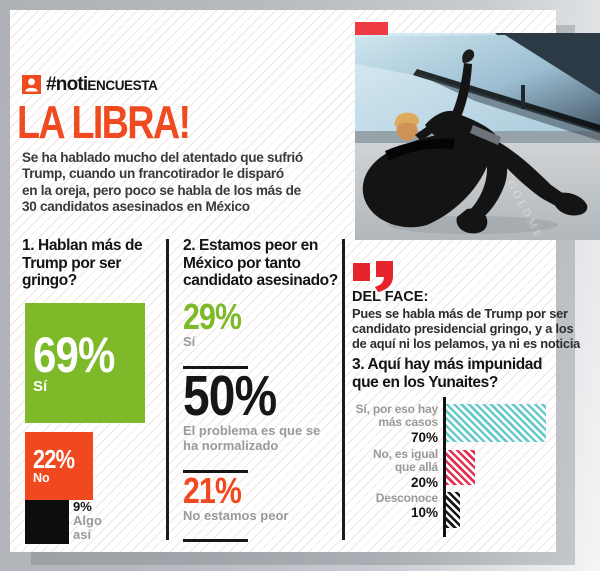 This screenshot has height=571, width=600. I want to click on q1-algo-asi-caption: 9% Algo así, so click(87, 521).